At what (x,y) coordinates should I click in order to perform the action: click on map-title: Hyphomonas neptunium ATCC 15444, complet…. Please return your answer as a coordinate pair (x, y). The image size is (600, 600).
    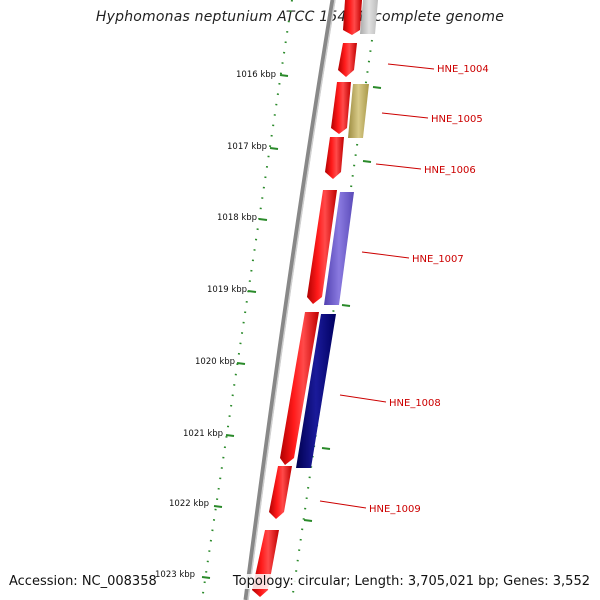
    Looking at the image, I should click on (300, 17).